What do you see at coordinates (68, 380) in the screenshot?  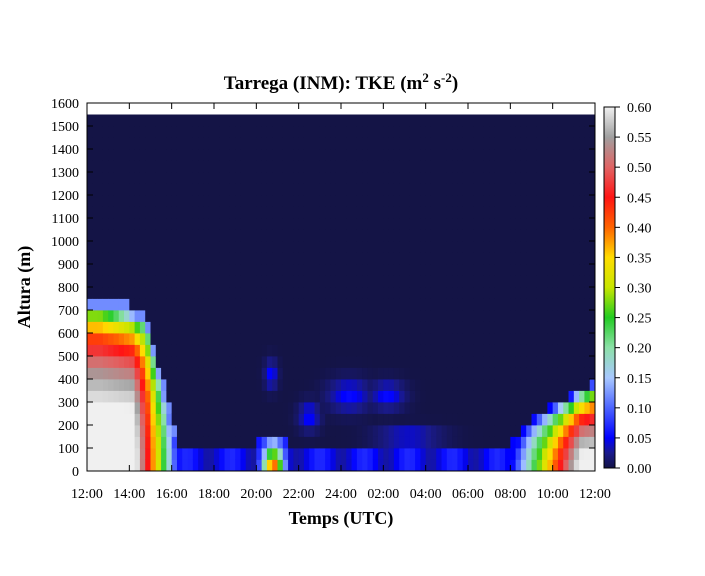 I see `y-tick-label: 400` at bounding box center [68, 380].